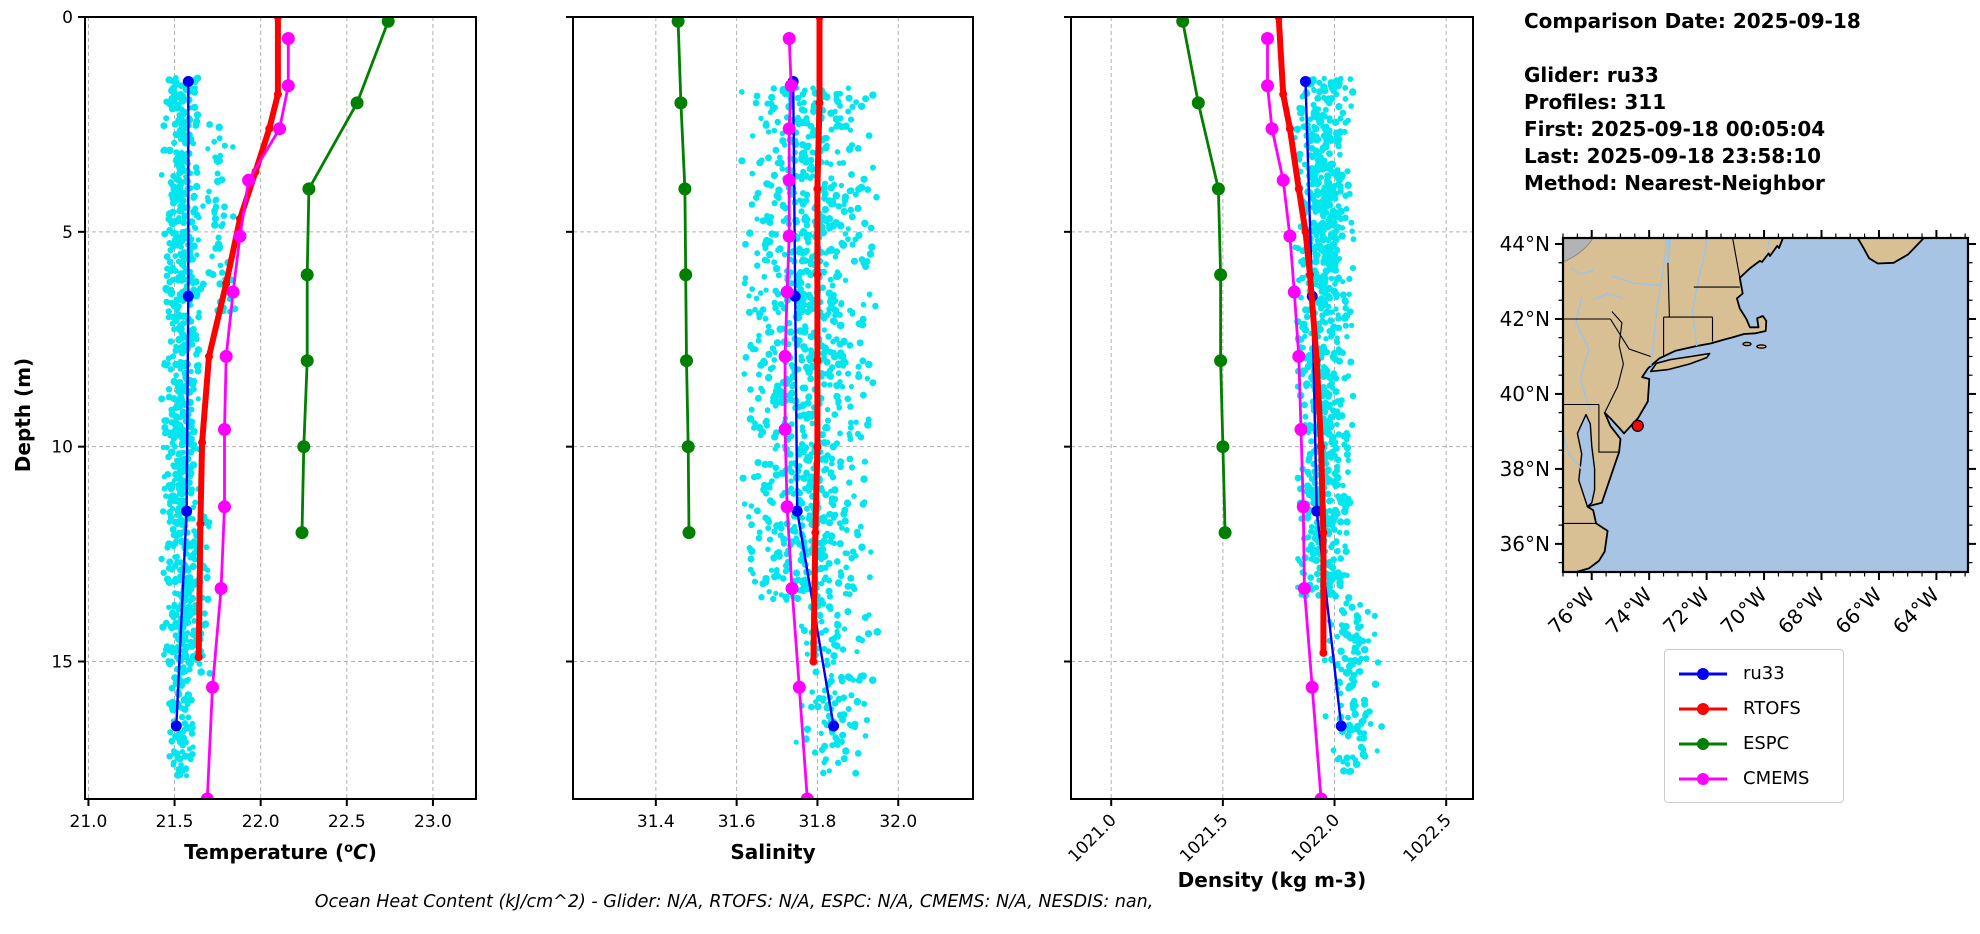 The image size is (1980, 934). I want to click on svg-text: 21.0, so click(89, 822).